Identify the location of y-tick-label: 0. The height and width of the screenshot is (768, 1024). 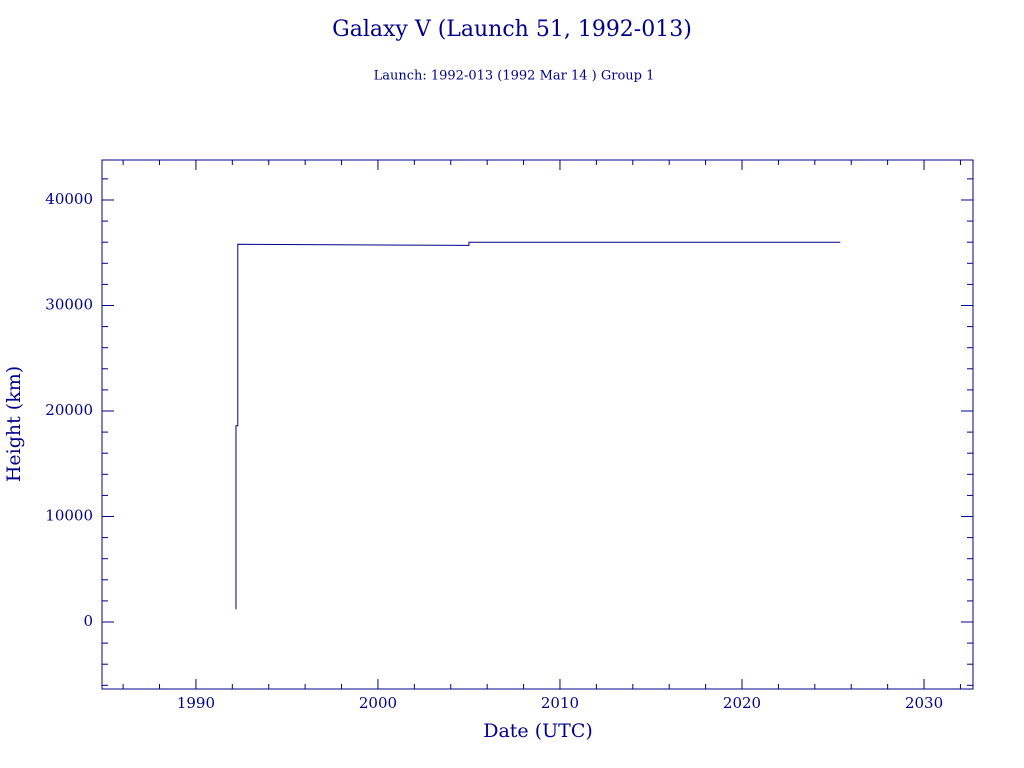
(88, 621).